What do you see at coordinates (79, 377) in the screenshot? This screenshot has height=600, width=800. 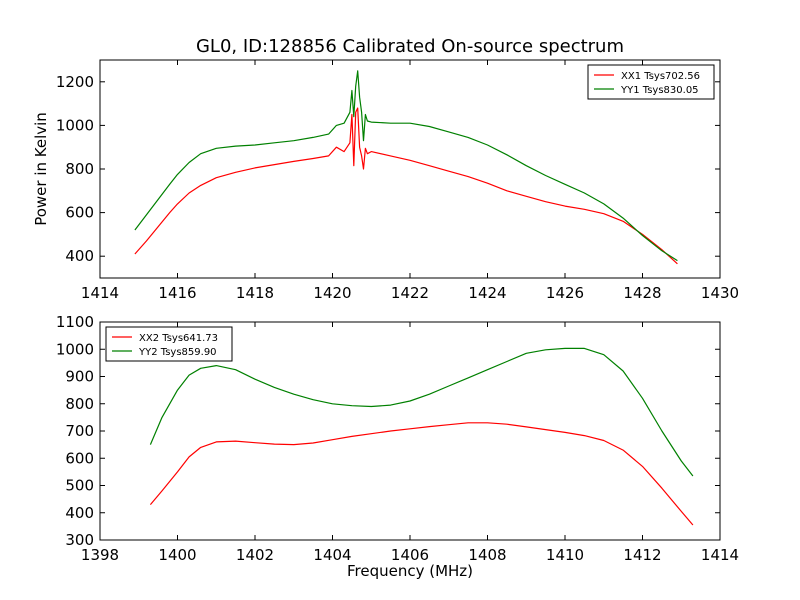 I see `y-tick-label: 900` at bounding box center [79, 377].